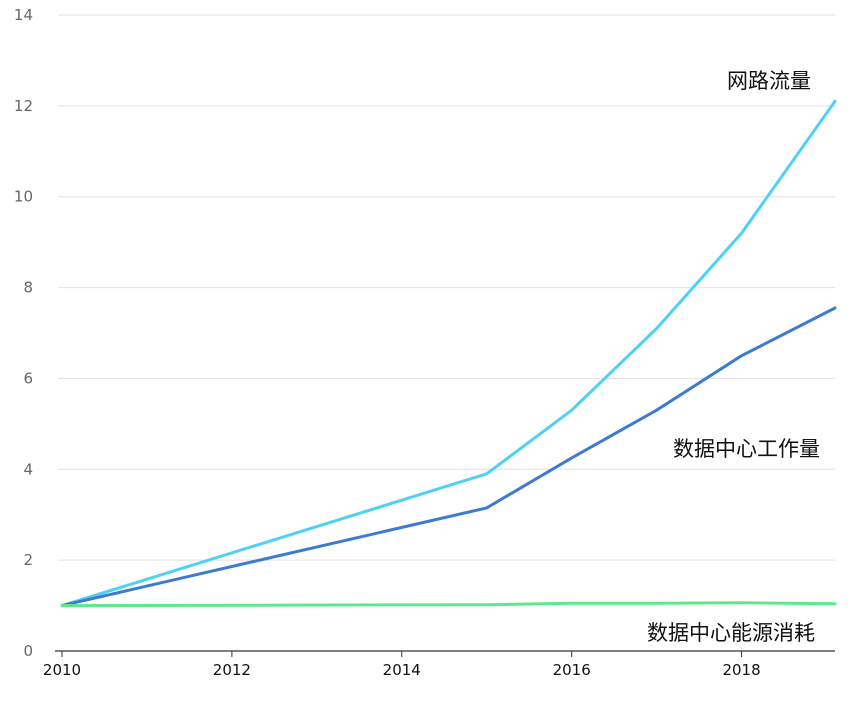 This screenshot has width=865, height=722. Describe the element at coordinates (572, 670) in the screenshot. I see `x-tick-label: 2016` at that location.